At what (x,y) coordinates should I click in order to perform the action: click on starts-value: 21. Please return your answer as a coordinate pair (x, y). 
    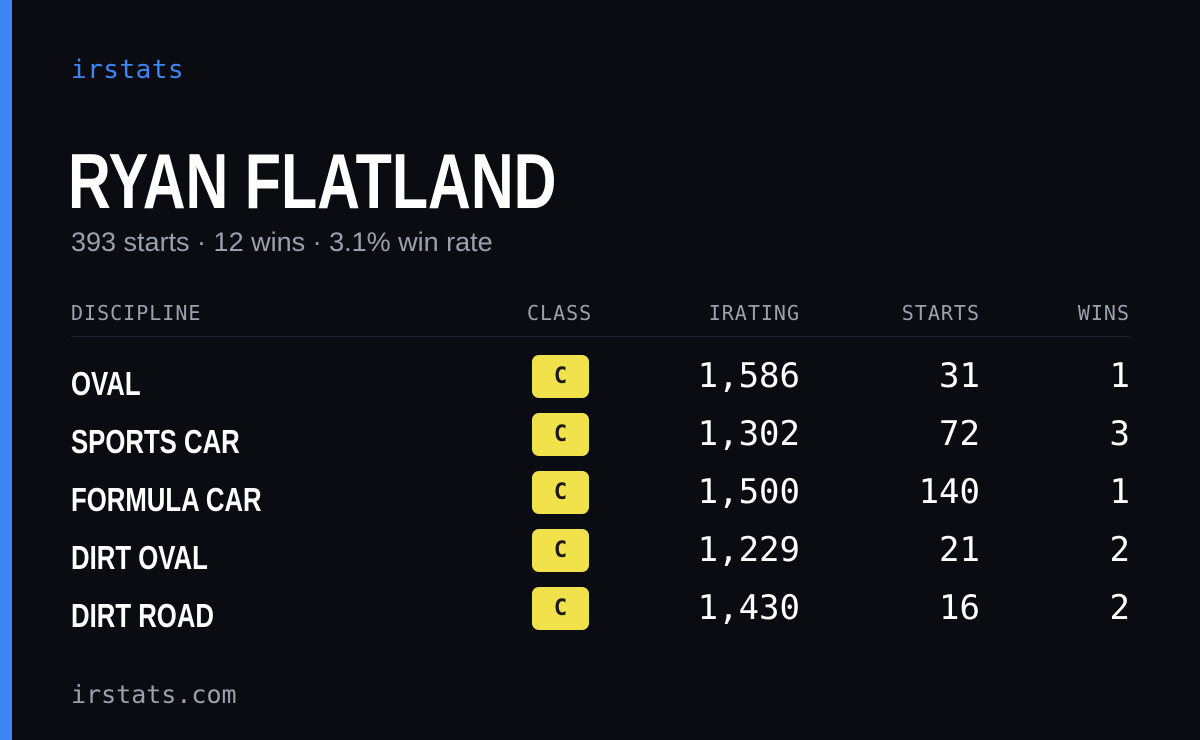
    Looking at the image, I should click on (959, 550).